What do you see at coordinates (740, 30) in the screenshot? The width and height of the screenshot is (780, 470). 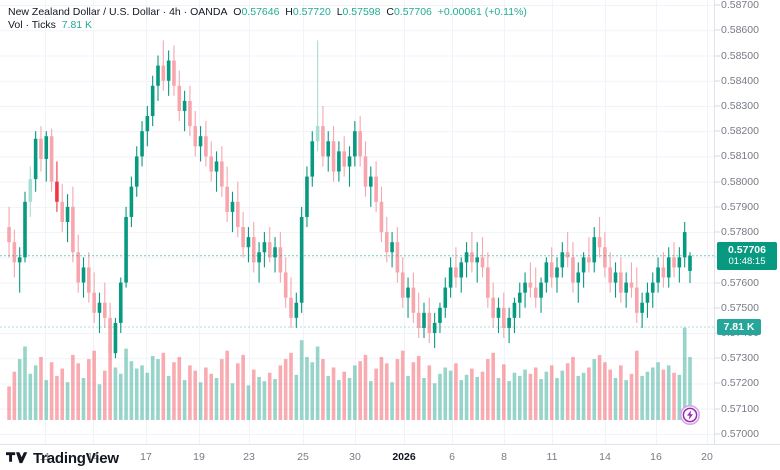 I see `price-axis-tick: 0.58600` at bounding box center [740, 30].